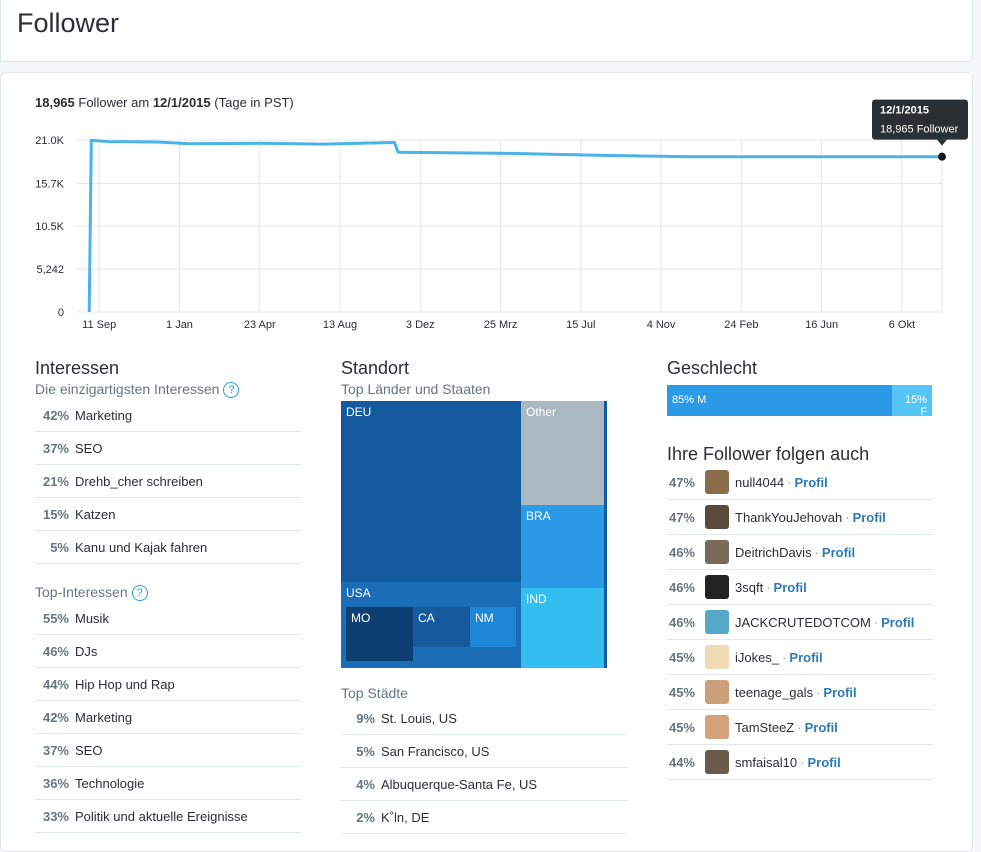  I want to click on row-percent: 55%, so click(55, 618).